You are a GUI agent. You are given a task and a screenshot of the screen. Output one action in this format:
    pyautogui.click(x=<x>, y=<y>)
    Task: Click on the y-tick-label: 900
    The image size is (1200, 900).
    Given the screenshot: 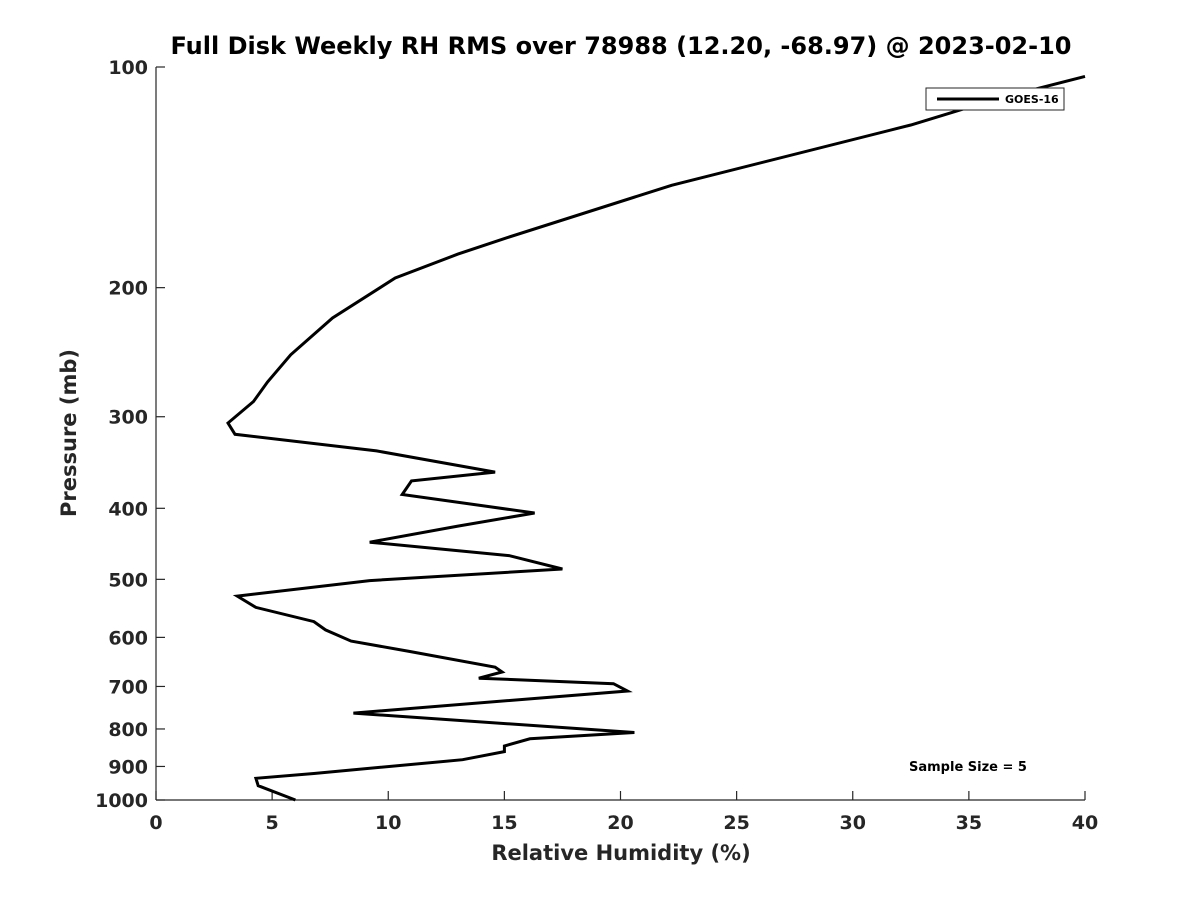 What is the action you would take?
    pyautogui.click(x=128, y=767)
    